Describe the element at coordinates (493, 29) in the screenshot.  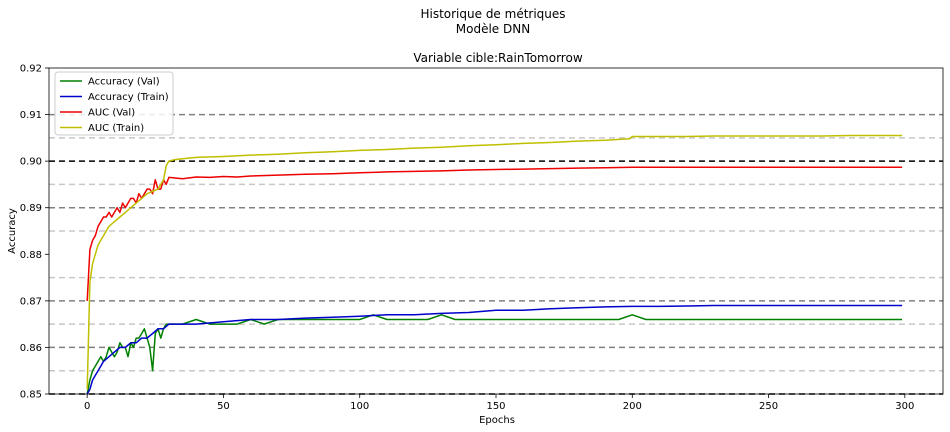
I see `figure-subtitle: Modèle DNN` at that location.